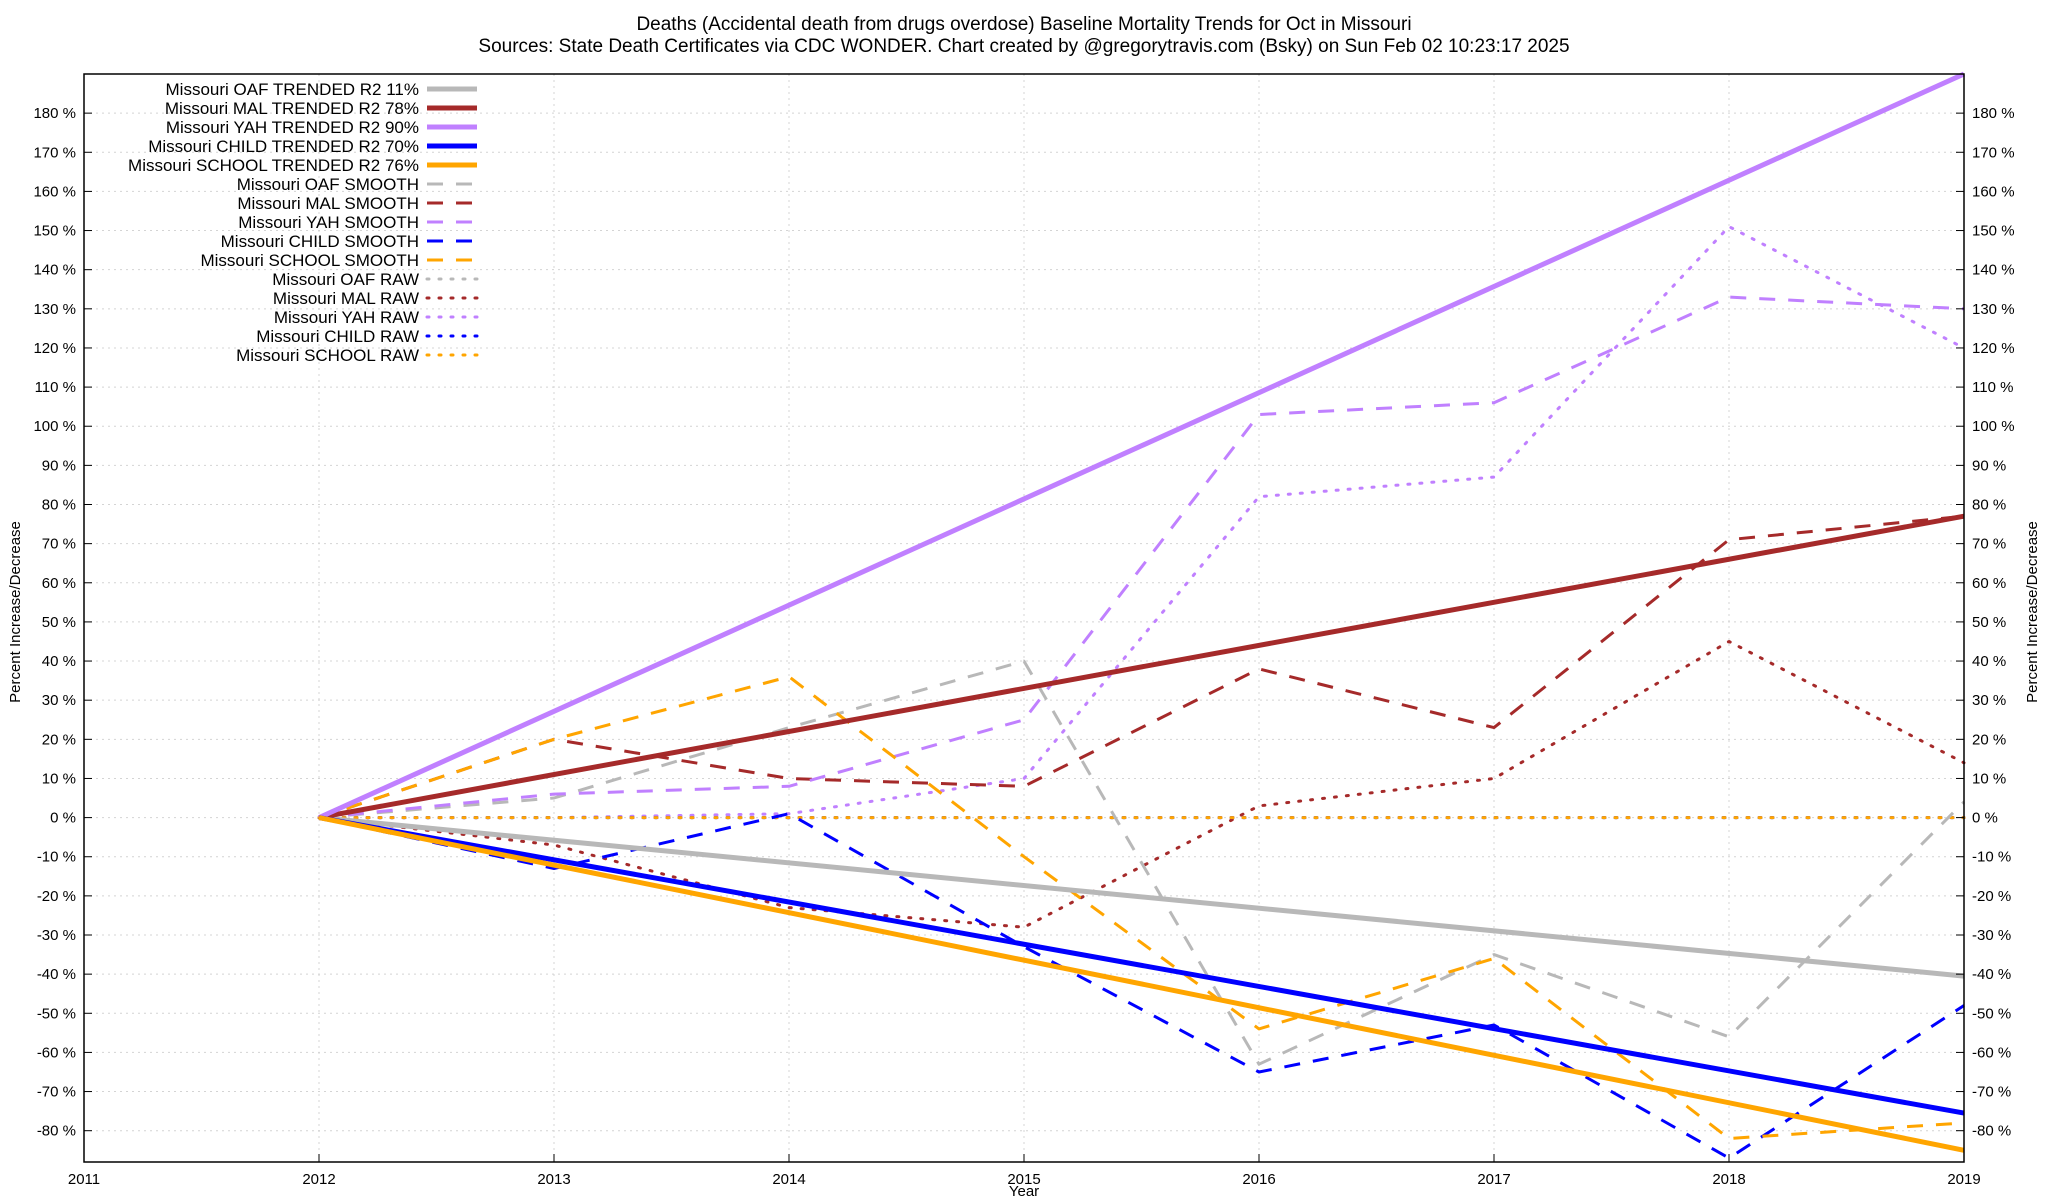 Image resolution: width=2048 pixels, height=1200 pixels. What do you see at coordinates (55, 387) in the screenshot?
I see `y-tick-label: 110 %` at bounding box center [55, 387].